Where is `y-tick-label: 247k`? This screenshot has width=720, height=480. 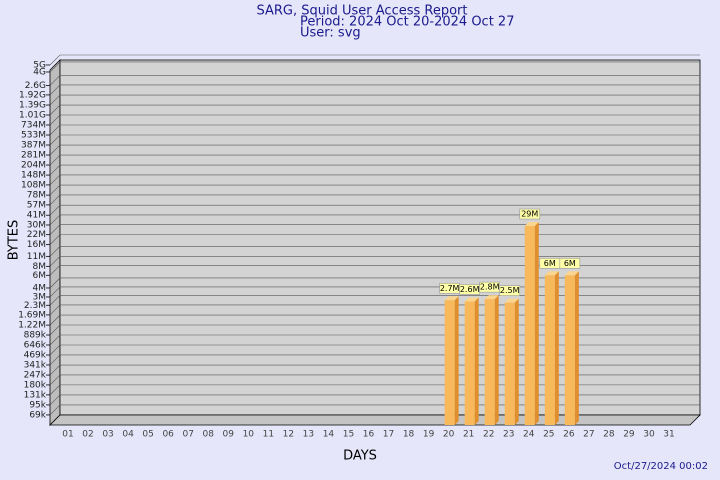
y-tick-label: 247k is located at coordinates (35, 376).